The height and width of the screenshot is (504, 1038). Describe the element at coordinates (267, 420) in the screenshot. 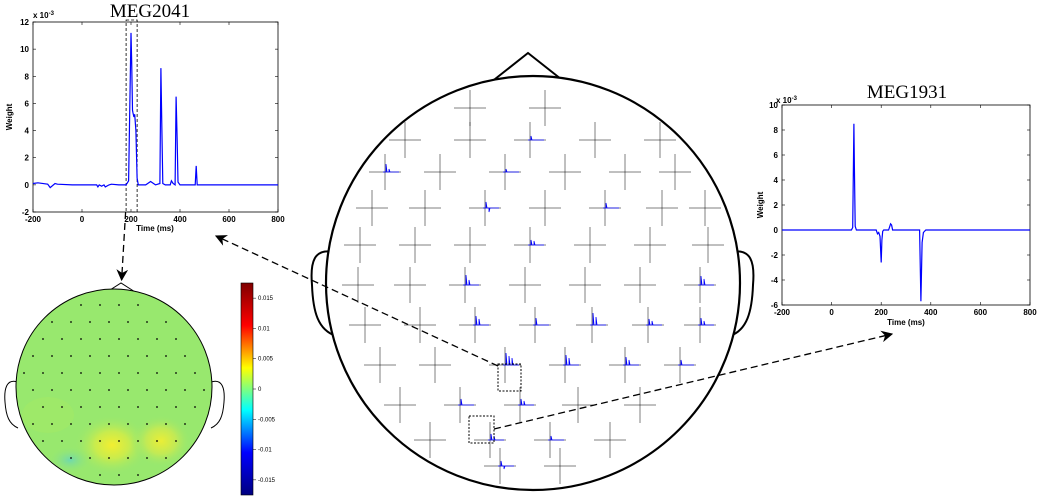

I see `colorbar-tick-label: -0.005` at that location.